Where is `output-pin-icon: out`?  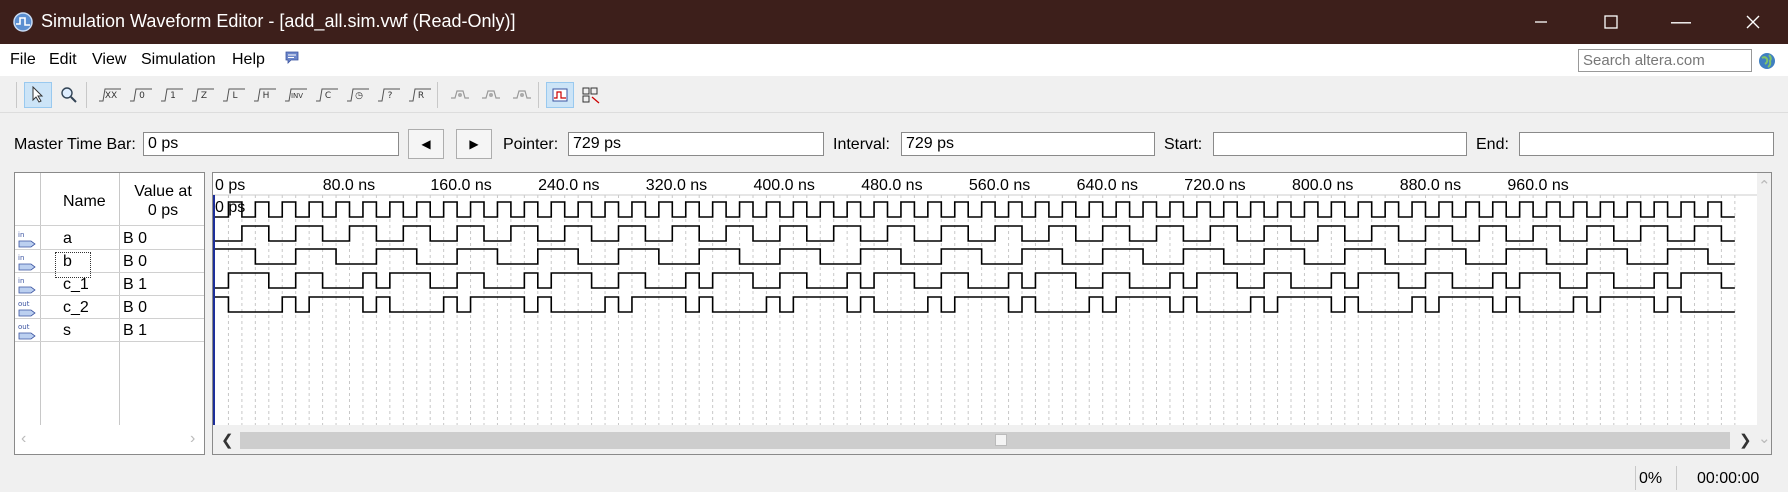 output-pin-icon: out is located at coordinates (27, 308).